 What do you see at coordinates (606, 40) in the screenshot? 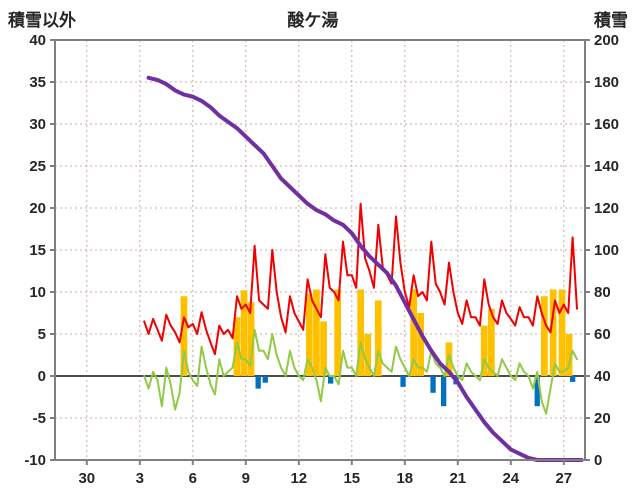
I see `svg-text: 200` at bounding box center [606, 40].